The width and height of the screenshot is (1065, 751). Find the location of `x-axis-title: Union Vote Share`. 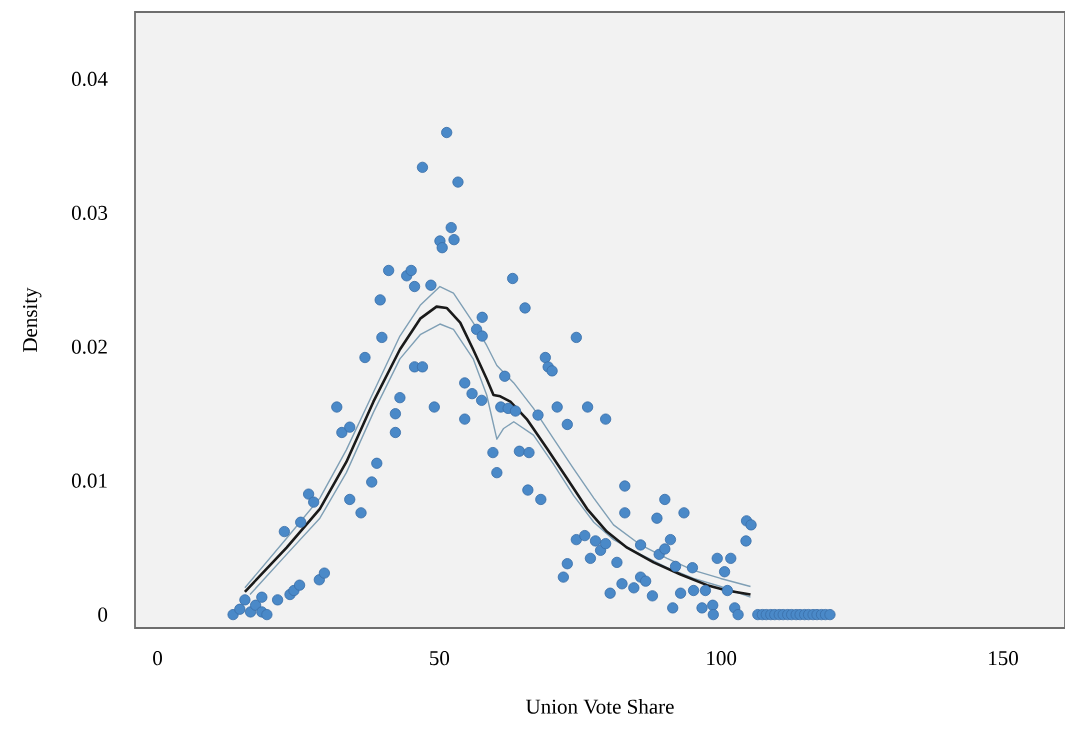

x-axis-title: Union Vote Share is located at coordinates (599, 706).